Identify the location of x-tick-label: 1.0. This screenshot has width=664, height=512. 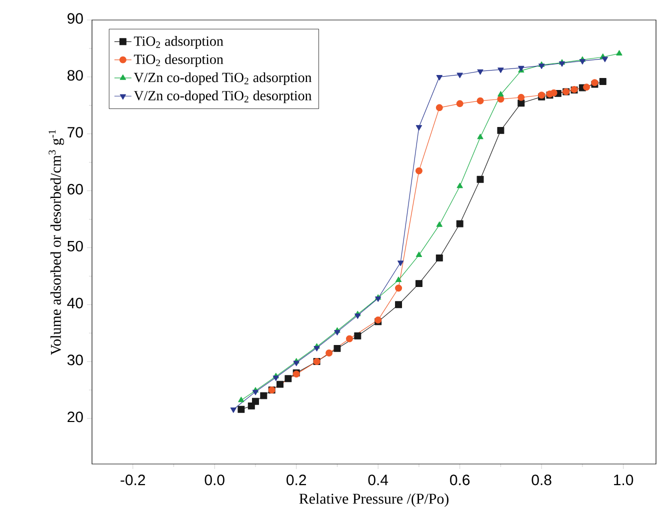
(624, 480).